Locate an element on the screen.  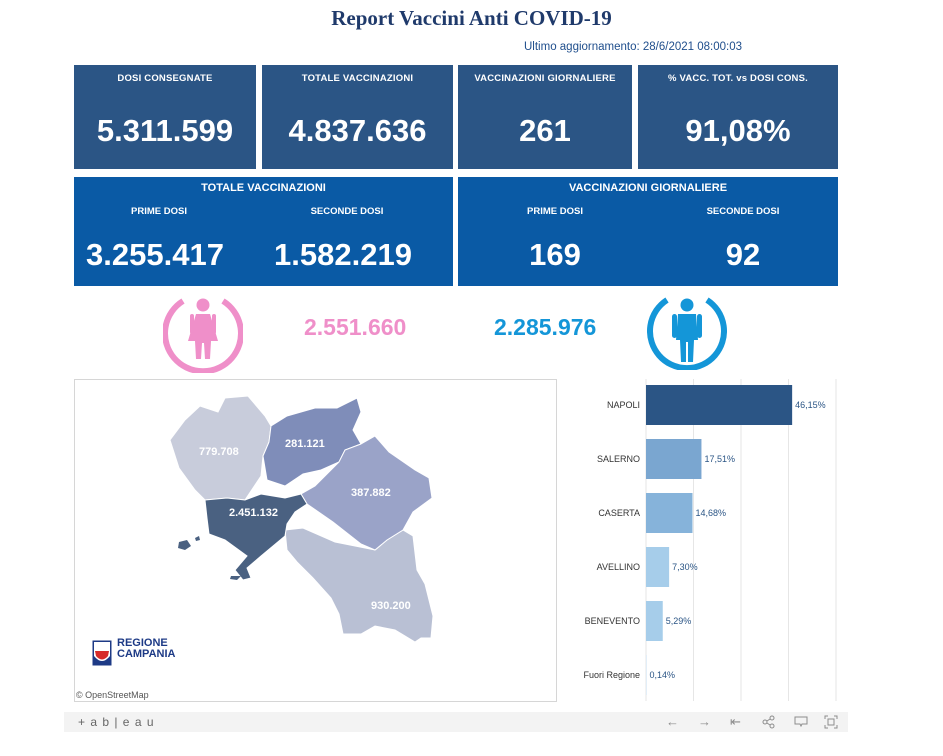
bar-category-label: SALERNO is located at coordinates (618, 459).